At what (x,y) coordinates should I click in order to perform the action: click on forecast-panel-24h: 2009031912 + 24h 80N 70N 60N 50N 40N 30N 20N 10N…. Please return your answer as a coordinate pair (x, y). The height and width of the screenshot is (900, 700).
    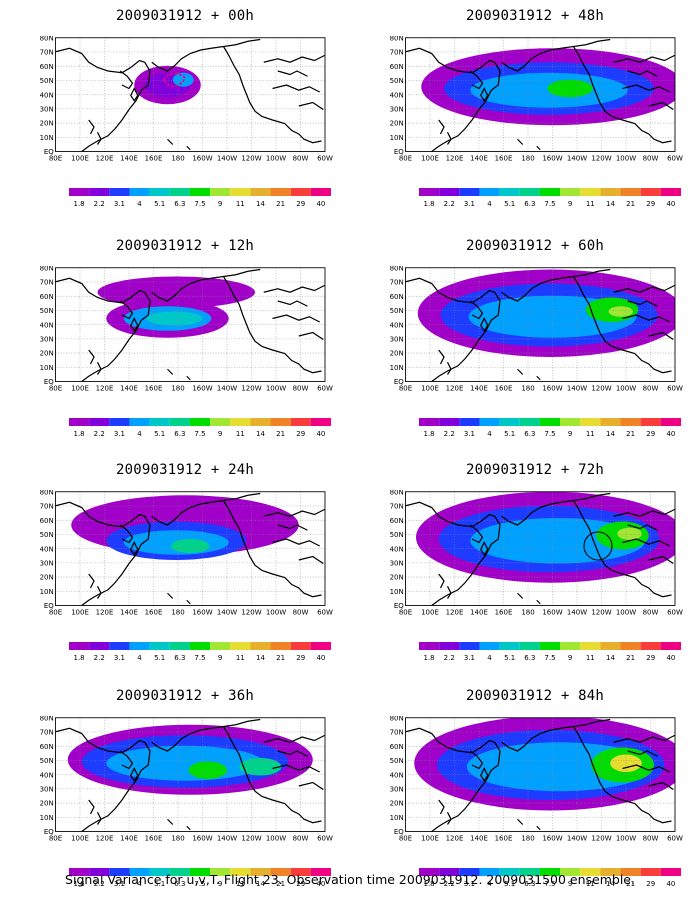
    Looking at the image, I should click on (185, 567).